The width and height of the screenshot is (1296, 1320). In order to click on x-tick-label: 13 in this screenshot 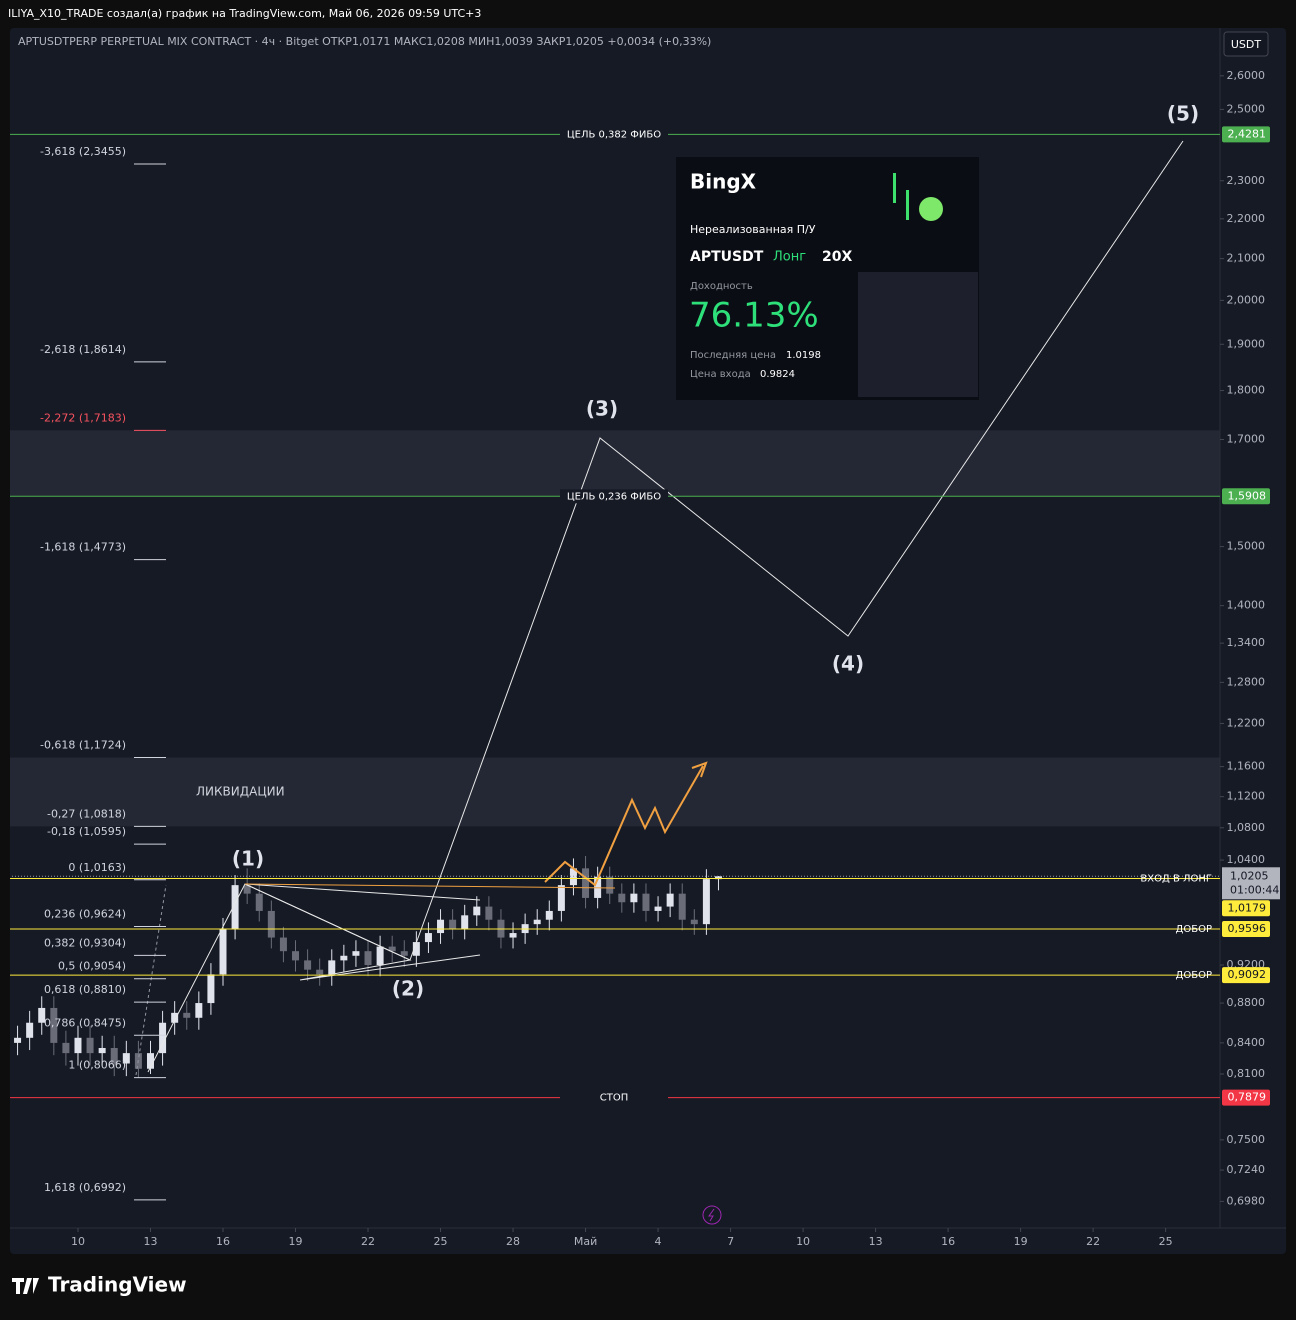, I will do `click(876, 1241)`.